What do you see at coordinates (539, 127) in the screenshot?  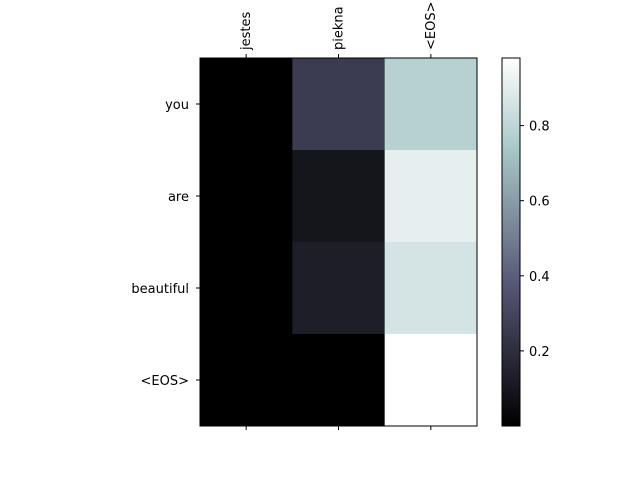 I see `colorbar-tick-label: 0.8` at bounding box center [539, 127].